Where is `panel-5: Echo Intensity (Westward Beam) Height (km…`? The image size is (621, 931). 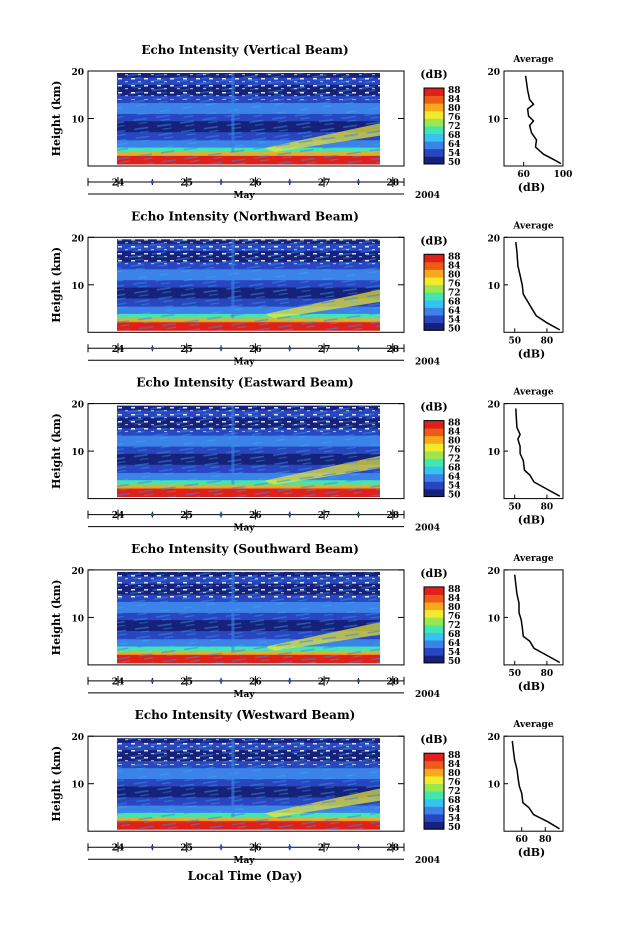
panel-5: Echo Intensity (Westward Beam) Height (km… is located at coordinates (307, 787).